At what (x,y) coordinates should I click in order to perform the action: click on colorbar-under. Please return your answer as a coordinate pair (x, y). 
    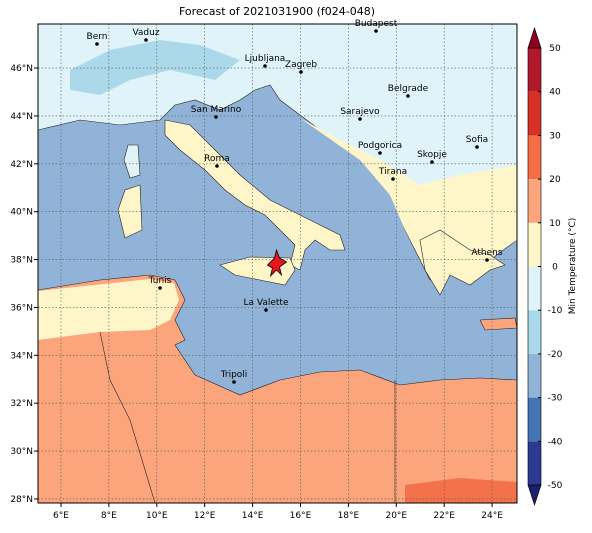
    Looking at the image, I should click on (534, 495).